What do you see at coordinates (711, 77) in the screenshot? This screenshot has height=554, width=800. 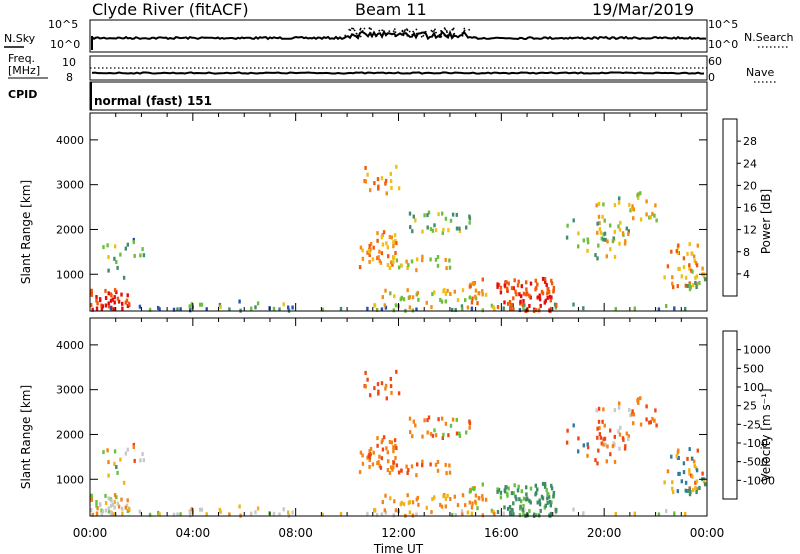 I see `nave-tick-low: 0` at bounding box center [711, 77].